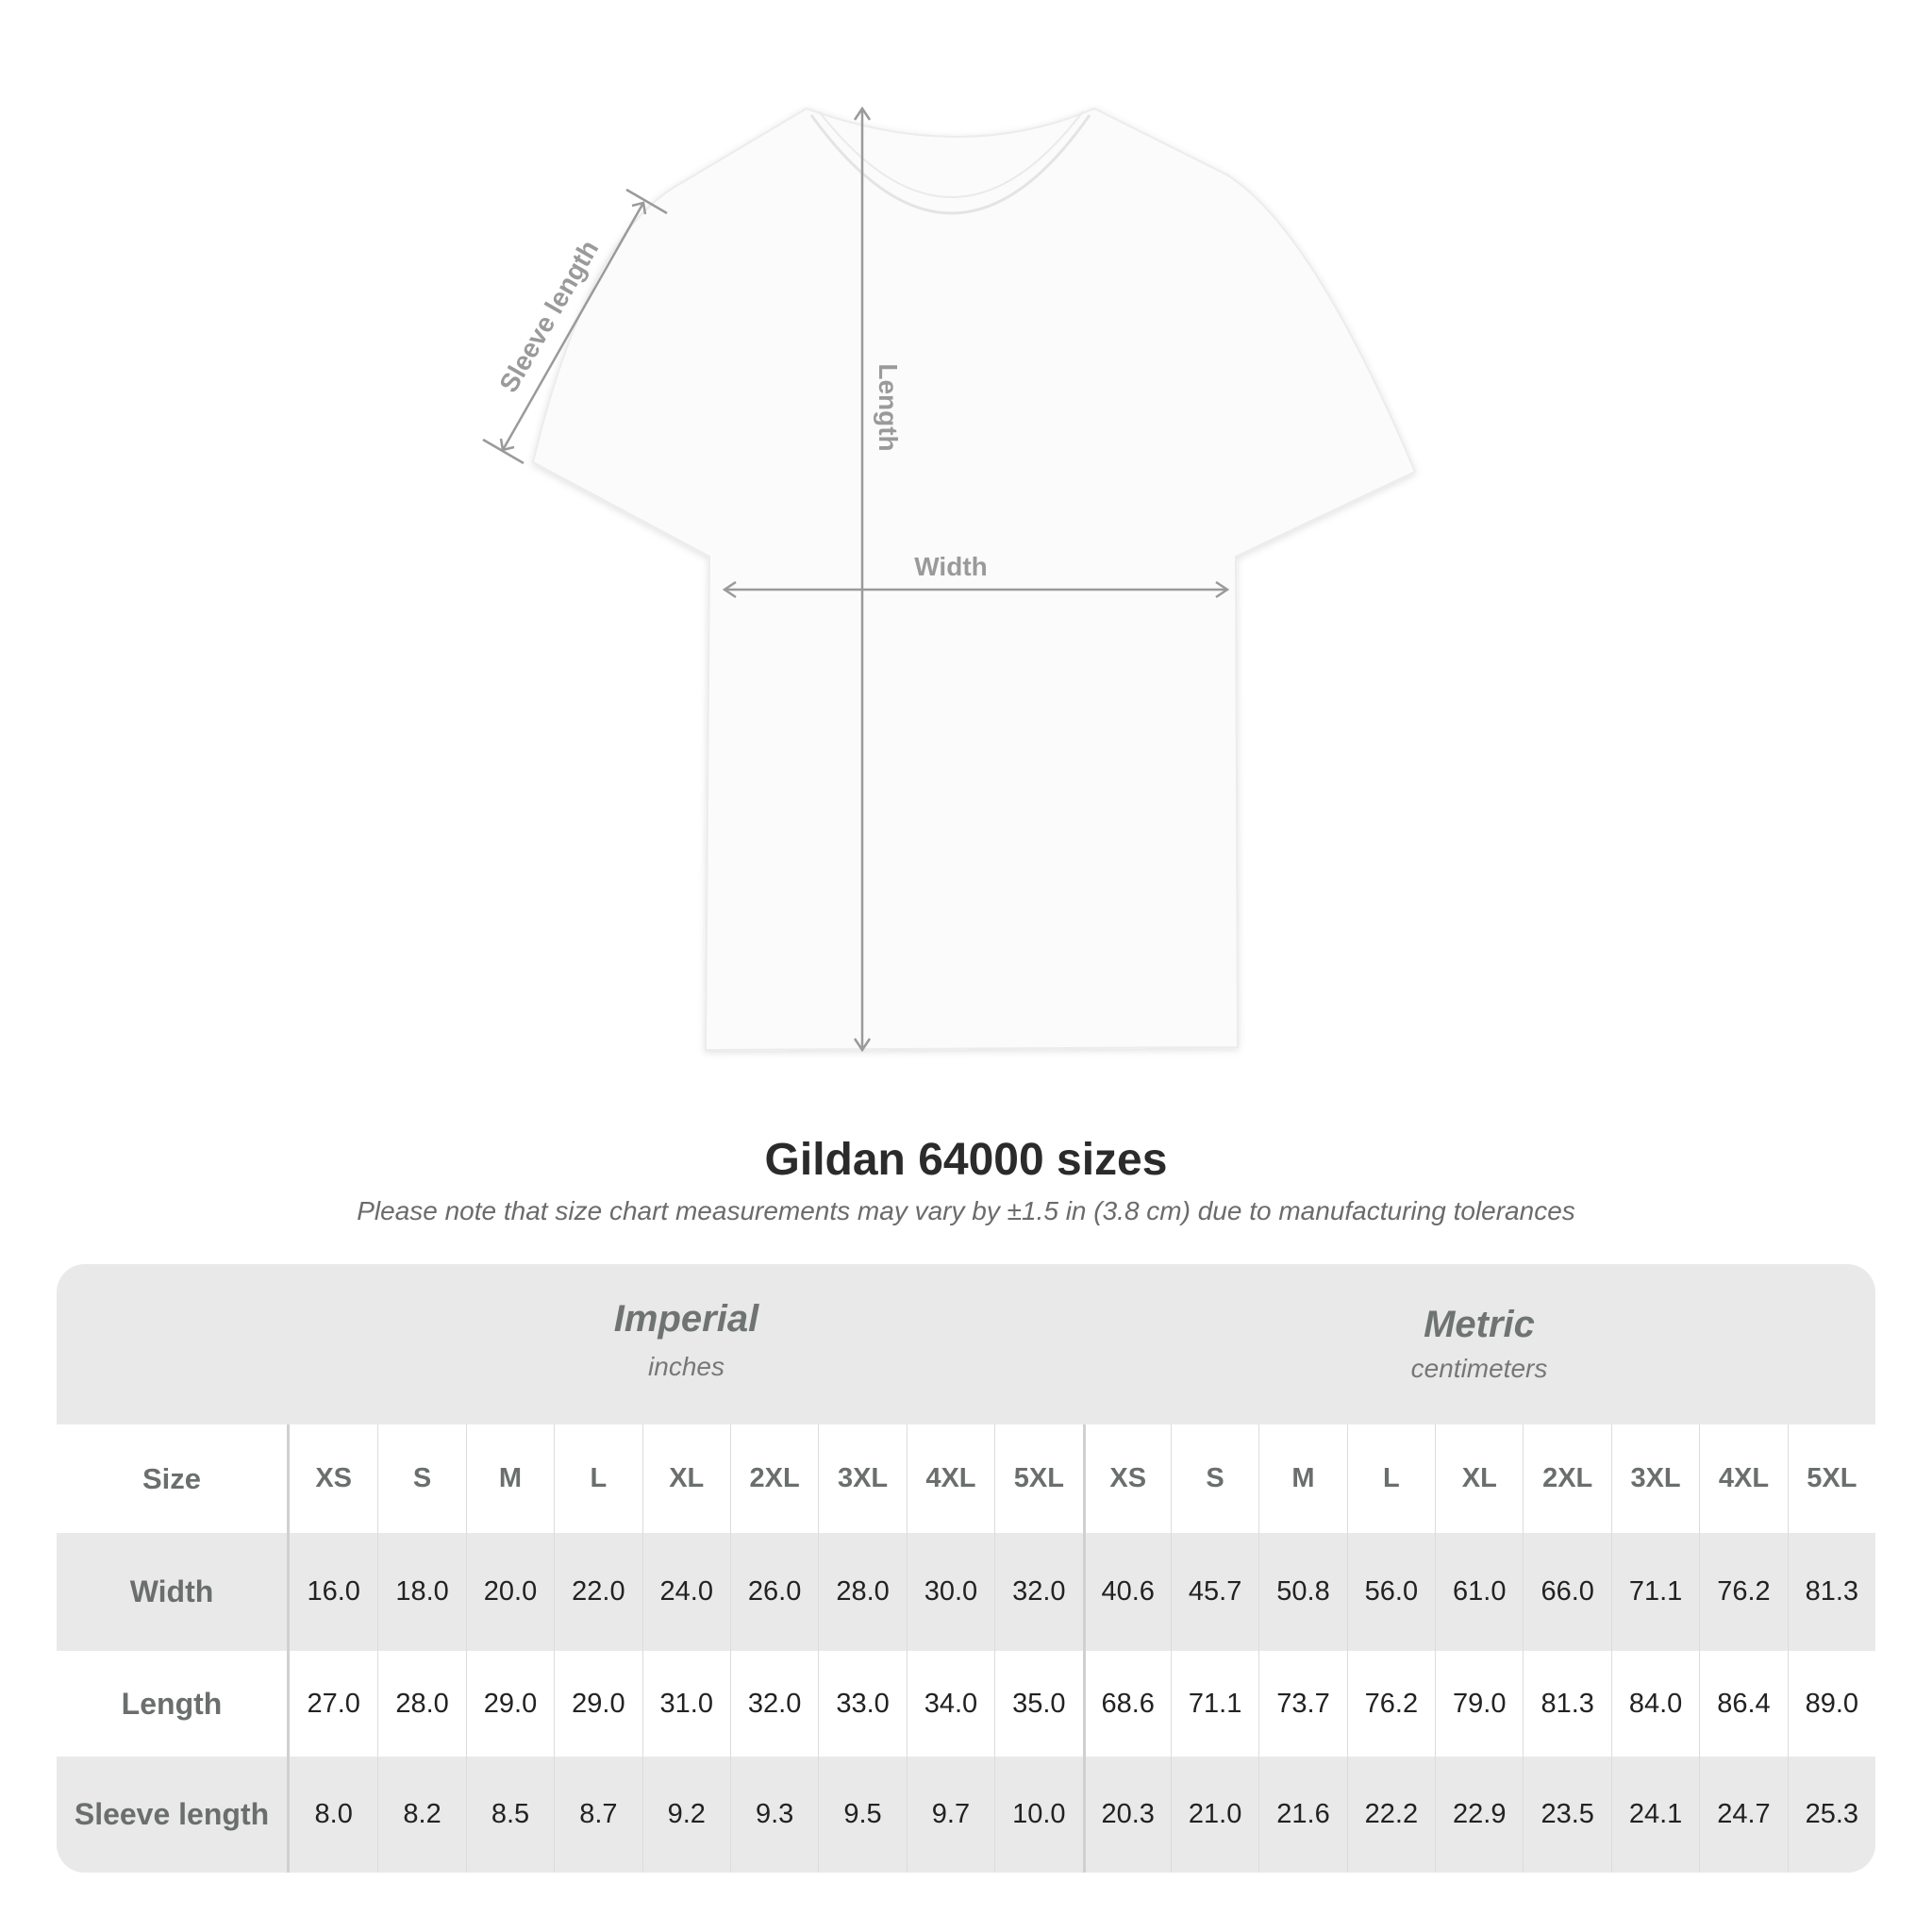 The height and width of the screenshot is (1932, 1932). I want to click on table-cell: 34.0, so click(950, 1704).